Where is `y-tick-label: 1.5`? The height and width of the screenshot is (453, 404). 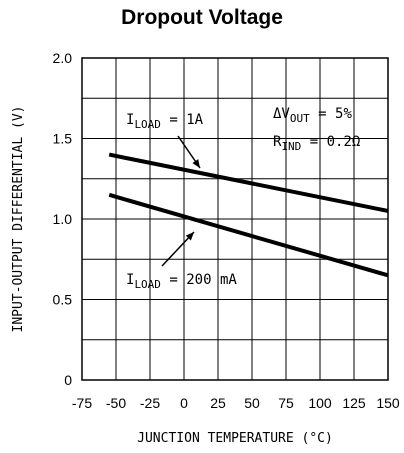
y-tick-label: 1.5 is located at coordinates (63, 139).